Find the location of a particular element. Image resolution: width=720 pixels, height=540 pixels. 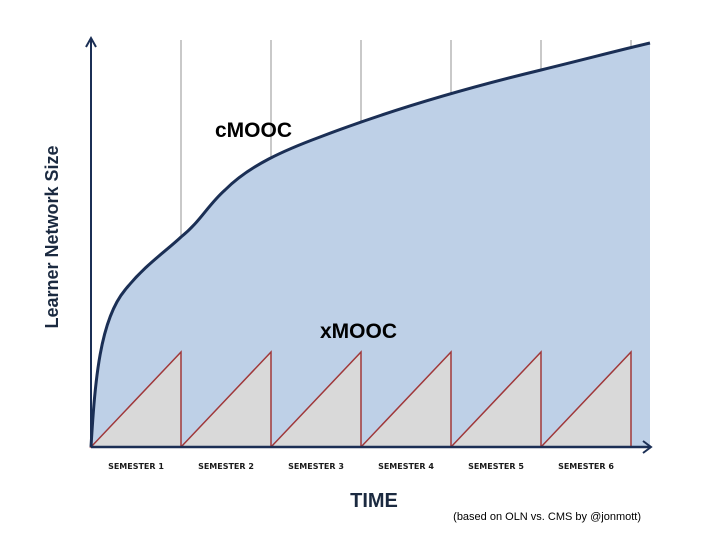

y-axis-arrow-icon is located at coordinates (91, 41).